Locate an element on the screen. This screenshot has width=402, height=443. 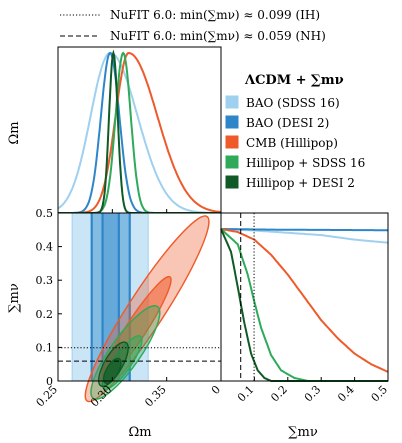
x-tick-label-mnu-0: 0 is located at coordinates (216, 390).